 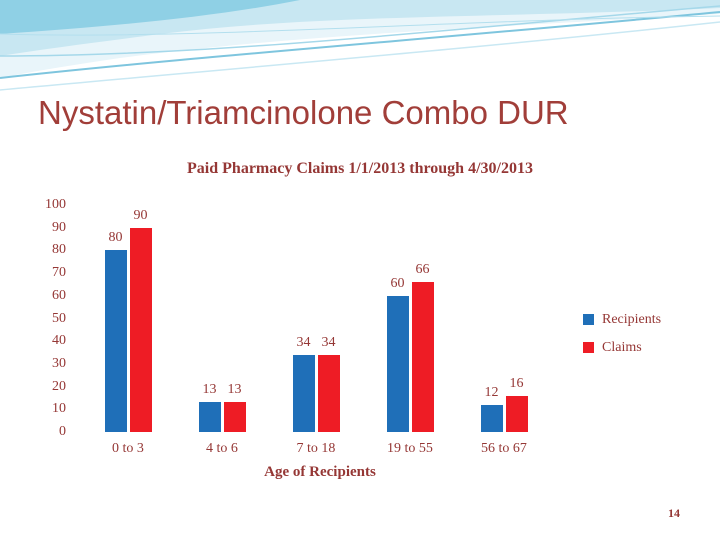 I want to click on category-label-4-to-6: 4 to 6, so click(x=222, y=448).